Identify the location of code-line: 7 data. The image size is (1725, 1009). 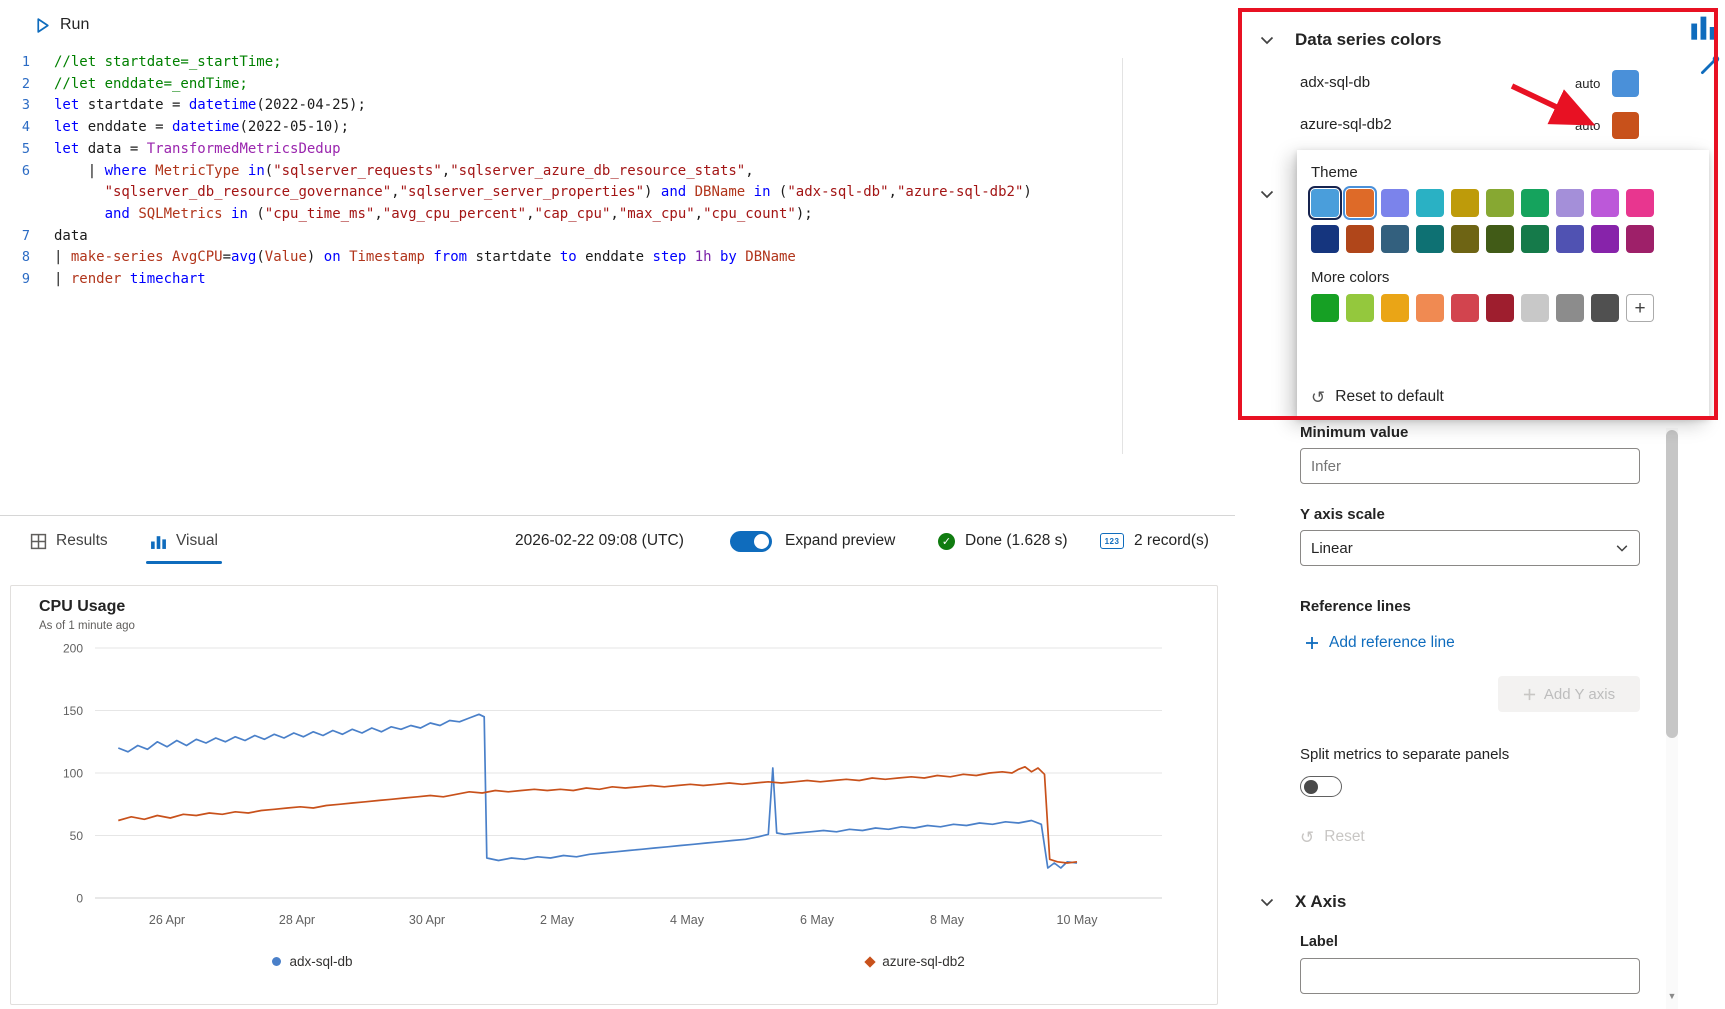
(561, 237).